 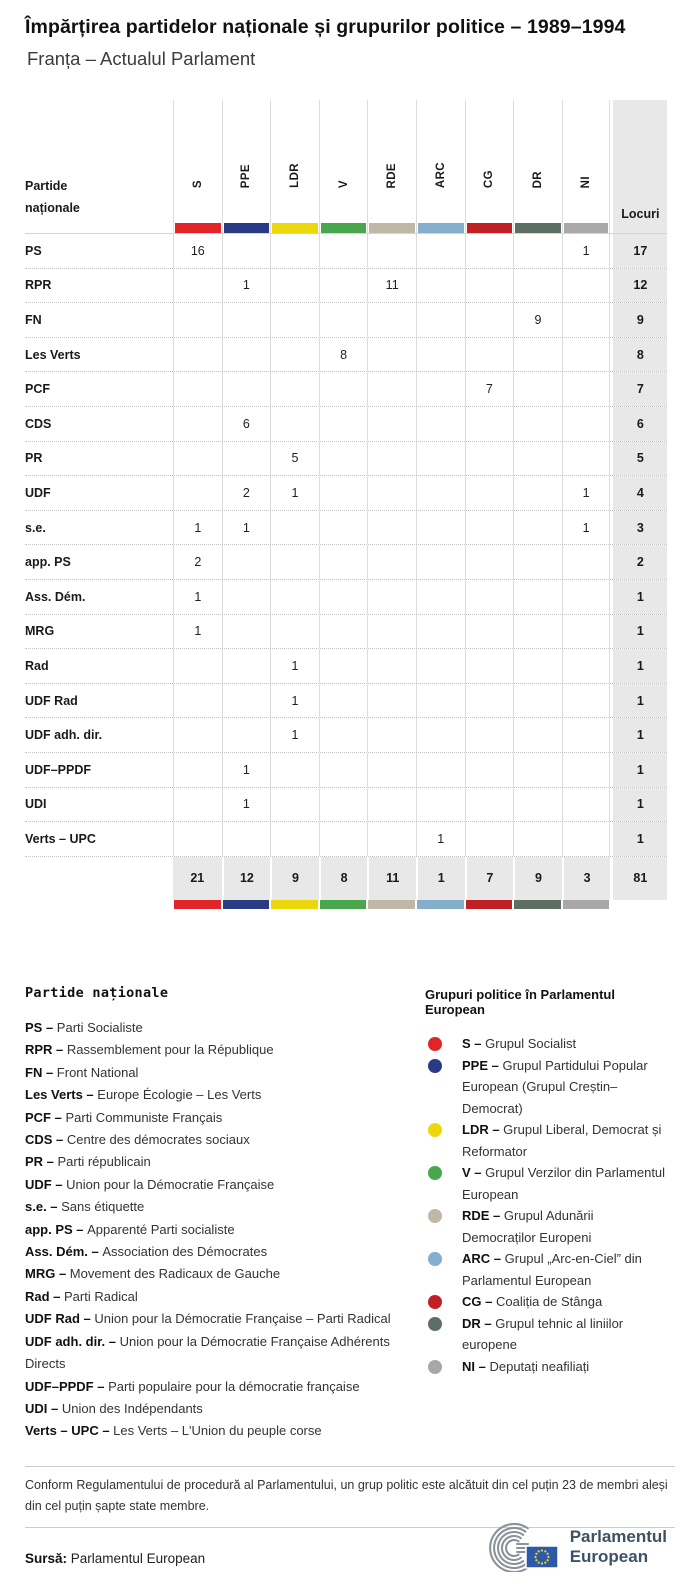 What do you see at coordinates (520, 1002) in the screenshot?
I see `group-legend-title: Grupuri politice în Parlamentul European` at bounding box center [520, 1002].